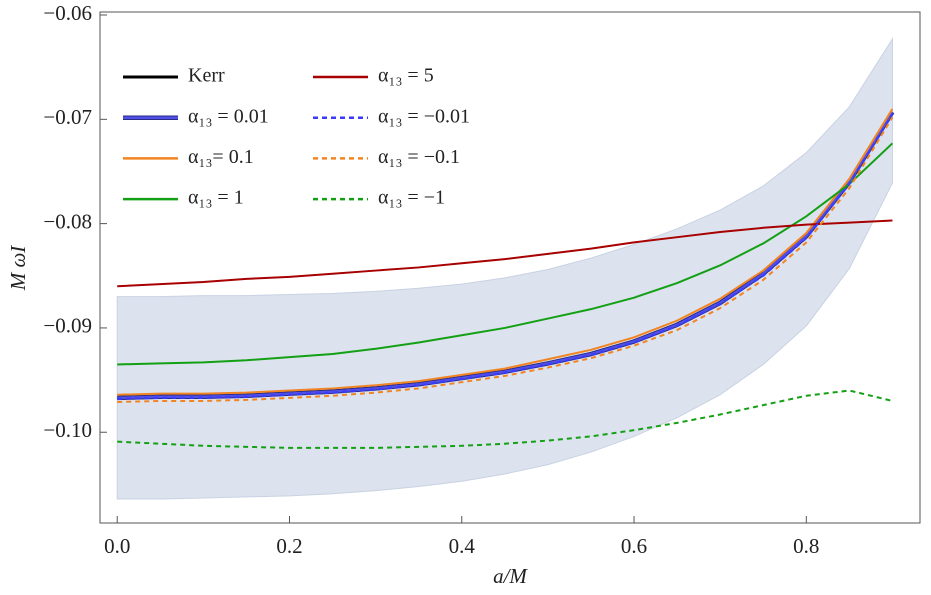 Image resolution: width=931 pixels, height=595 pixels. I want to click on legend-label: α₁₃ = 1, so click(216, 198).